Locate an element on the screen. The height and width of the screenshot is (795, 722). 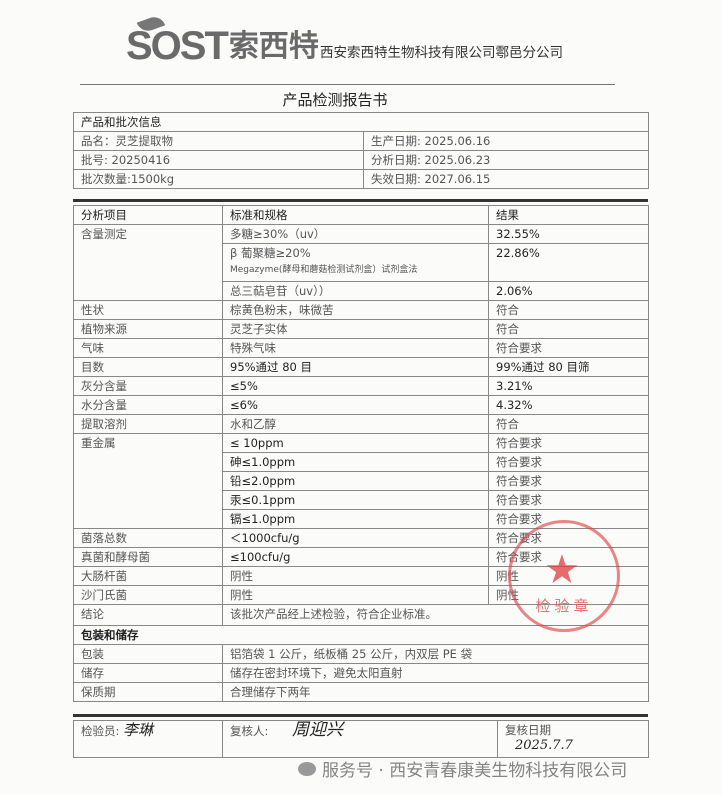
header-divider is located at coordinates (347, 84).